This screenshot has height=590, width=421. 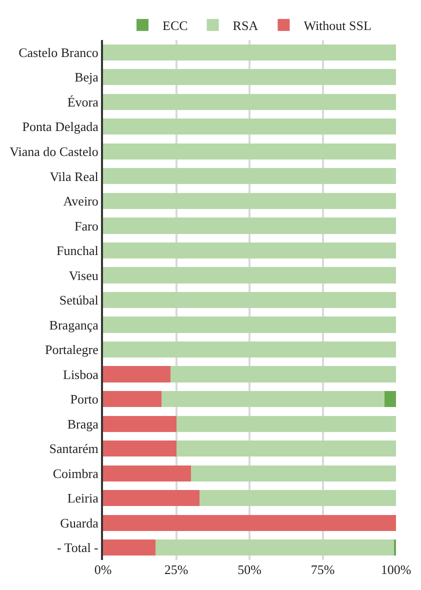 I want to click on legend-label: ECC, so click(x=175, y=26).